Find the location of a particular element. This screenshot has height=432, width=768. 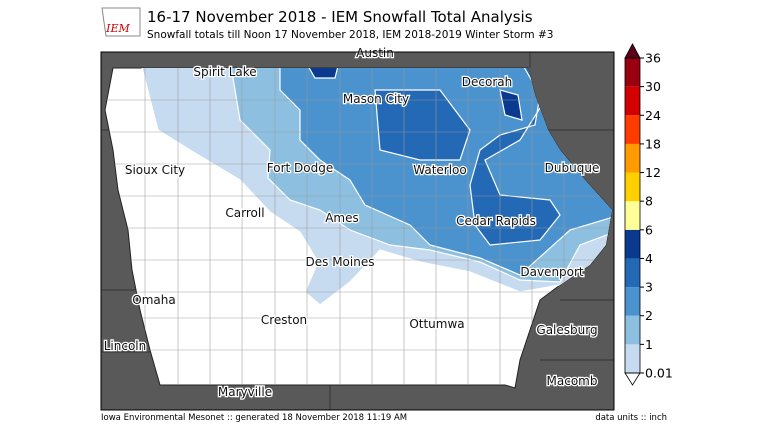

city-label: Omaha is located at coordinates (153, 300).